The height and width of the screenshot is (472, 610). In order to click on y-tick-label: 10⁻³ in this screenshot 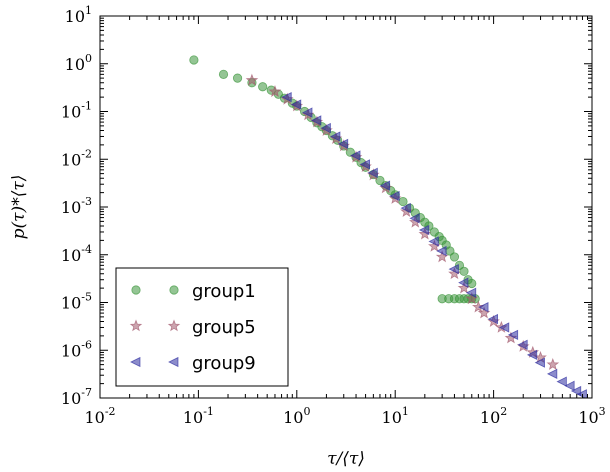, I will do `click(76, 206)`.